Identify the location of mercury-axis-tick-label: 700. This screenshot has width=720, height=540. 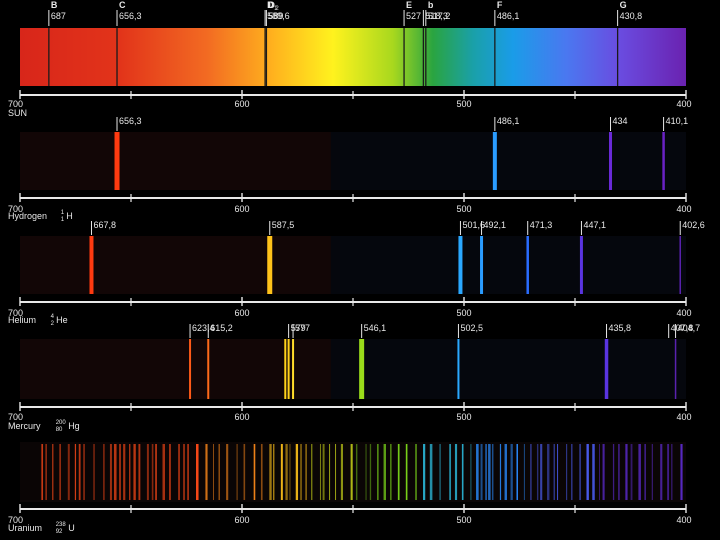
(15, 417).